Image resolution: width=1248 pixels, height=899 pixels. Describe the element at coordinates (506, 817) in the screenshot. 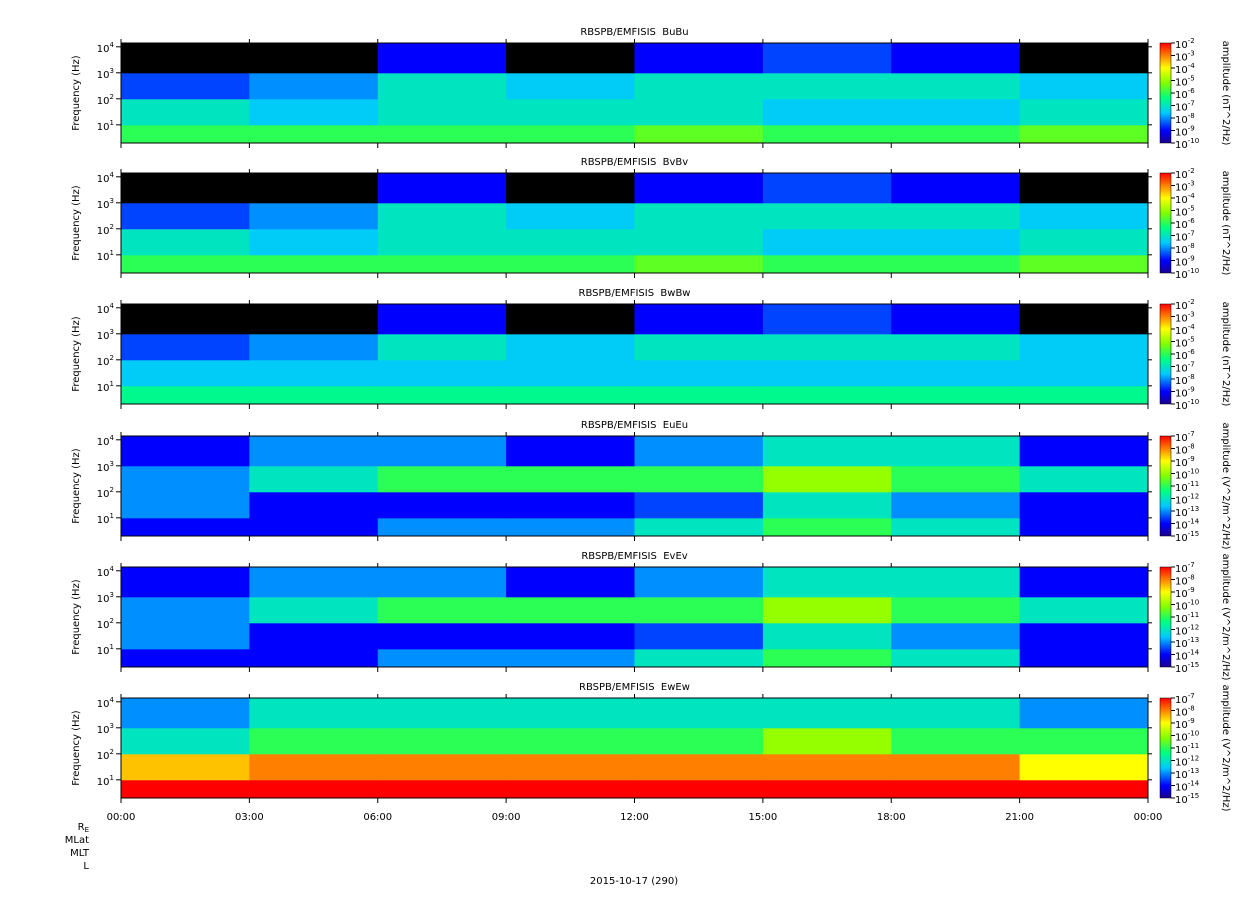

I see `x-tick-label: 09:00` at that location.